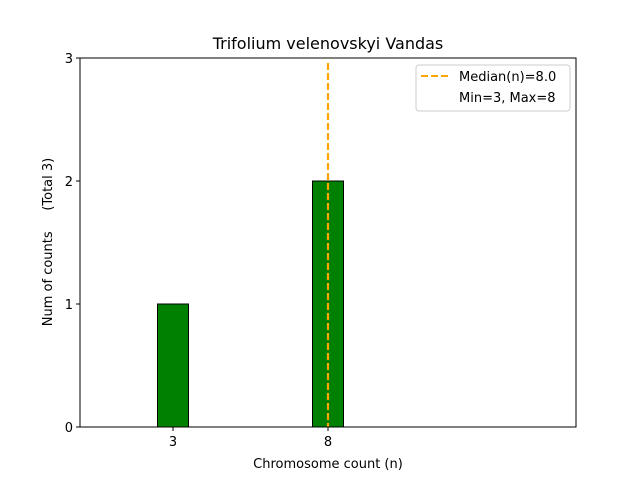 This screenshot has width=640, height=480. What do you see at coordinates (48, 242) in the screenshot?
I see `y-axis-label: Num of counts (Total 3)` at bounding box center [48, 242].